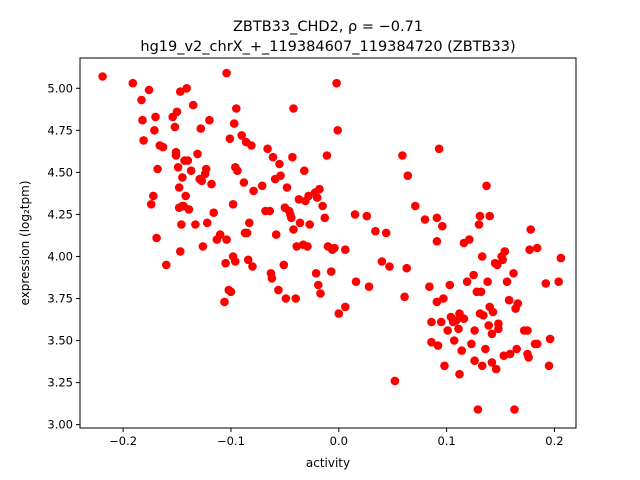  Describe the element at coordinates (63, 256) in the screenshot. I see `y-axis-ticks: 3.00 3.25 3.50 3.75 4.00 4.25 4.50 4.75 5.00` at that location.